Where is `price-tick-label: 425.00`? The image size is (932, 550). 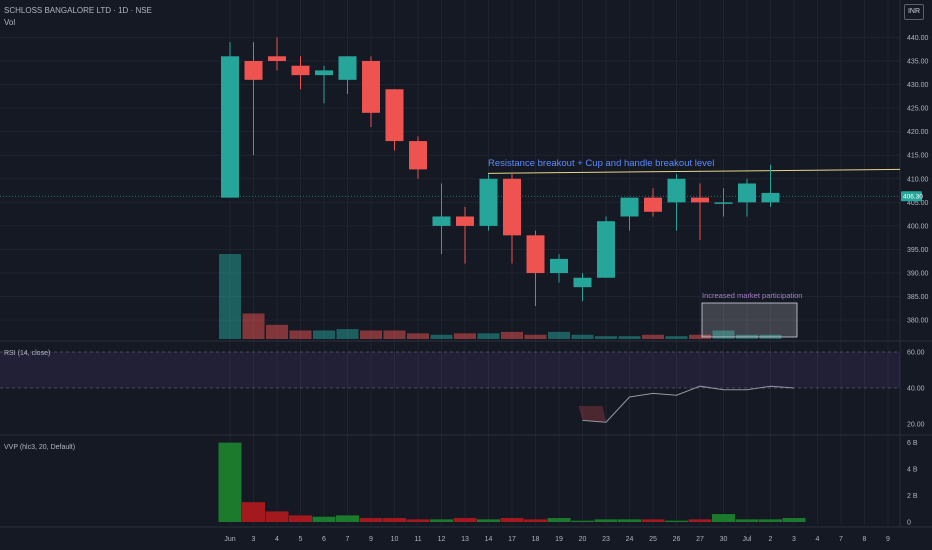
price-tick-label: 425.00 is located at coordinates (918, 109).